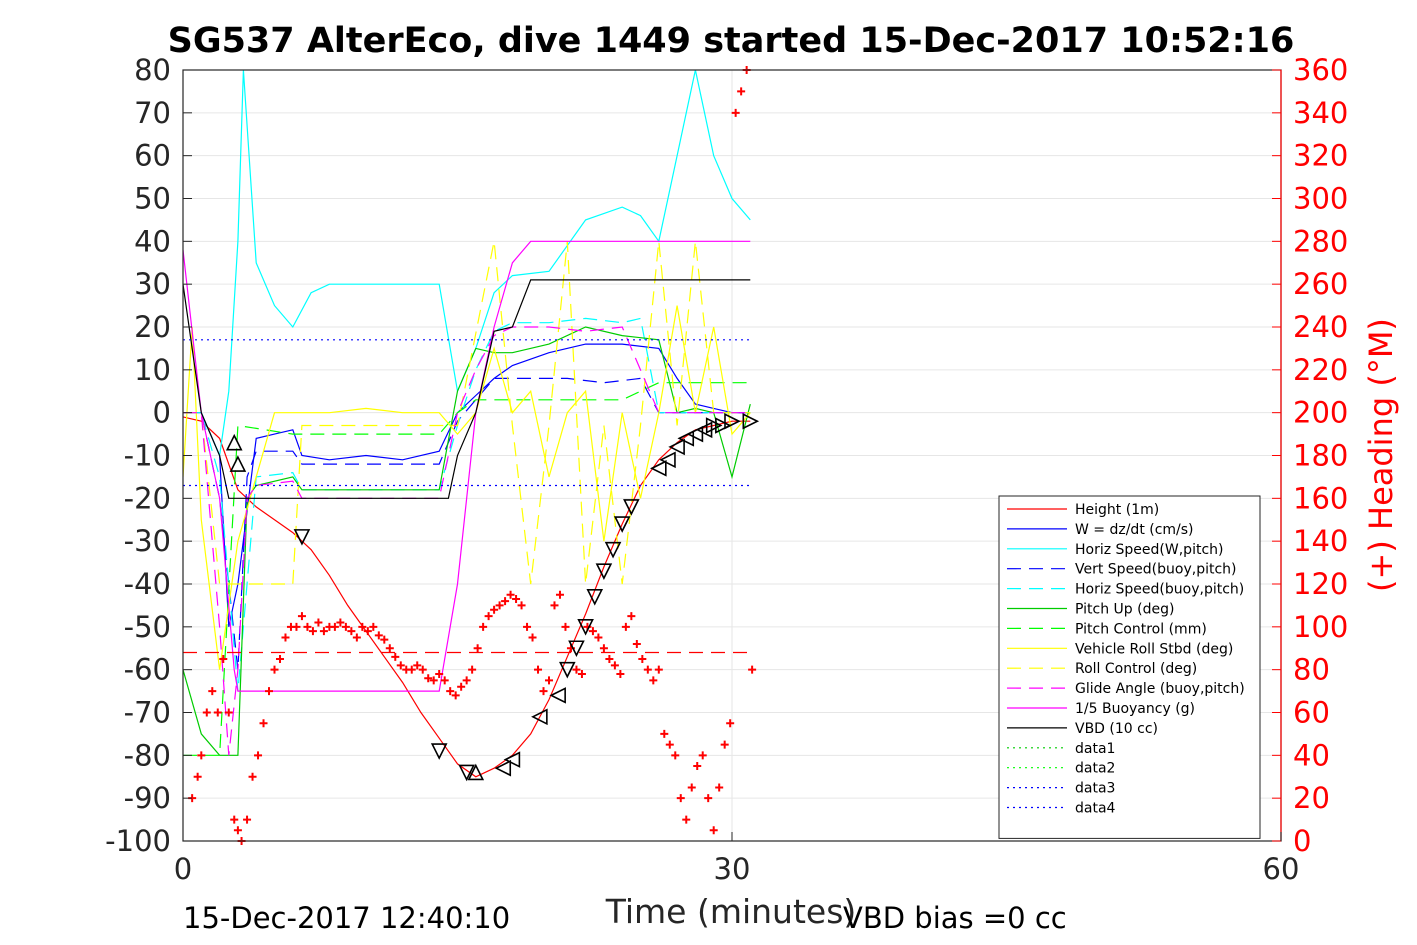 The height and width of the screenshot is (945, 1417). What do you see at coordinates (147, 584) in the screenshot?
I see `y-tick-label: -40` at bounding box center [147, 584].